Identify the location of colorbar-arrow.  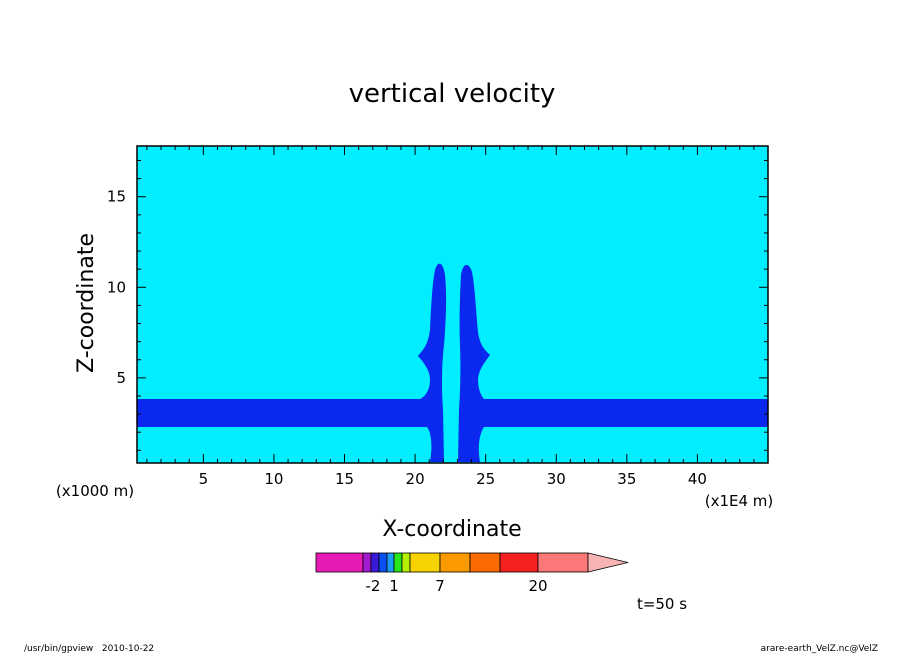
(608, 562).